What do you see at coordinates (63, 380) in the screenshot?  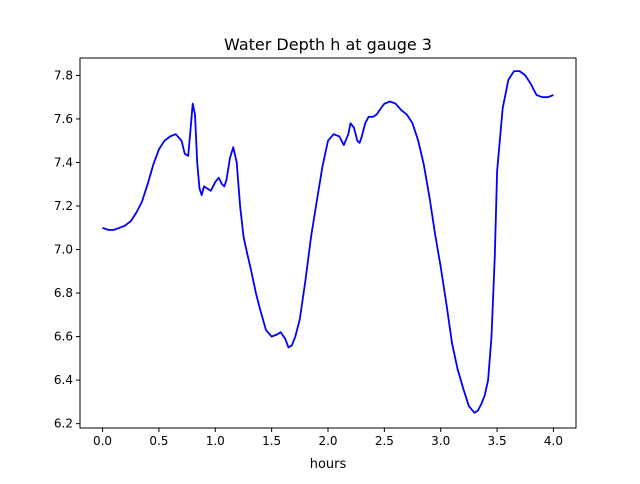 I see `y-tick-label: 6.4` at bounding box center [63, 380].